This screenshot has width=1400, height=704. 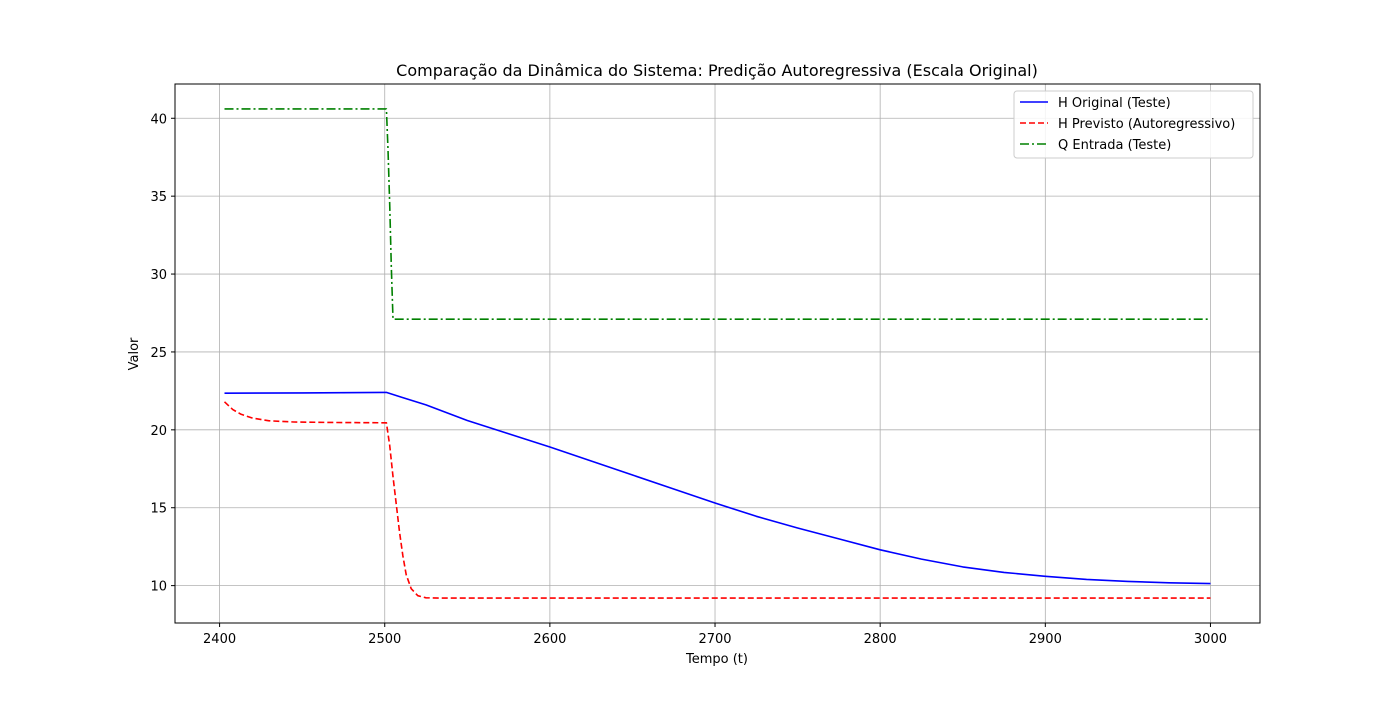 I want to click on y-tick-label: 30, so click(x=158, y=275).